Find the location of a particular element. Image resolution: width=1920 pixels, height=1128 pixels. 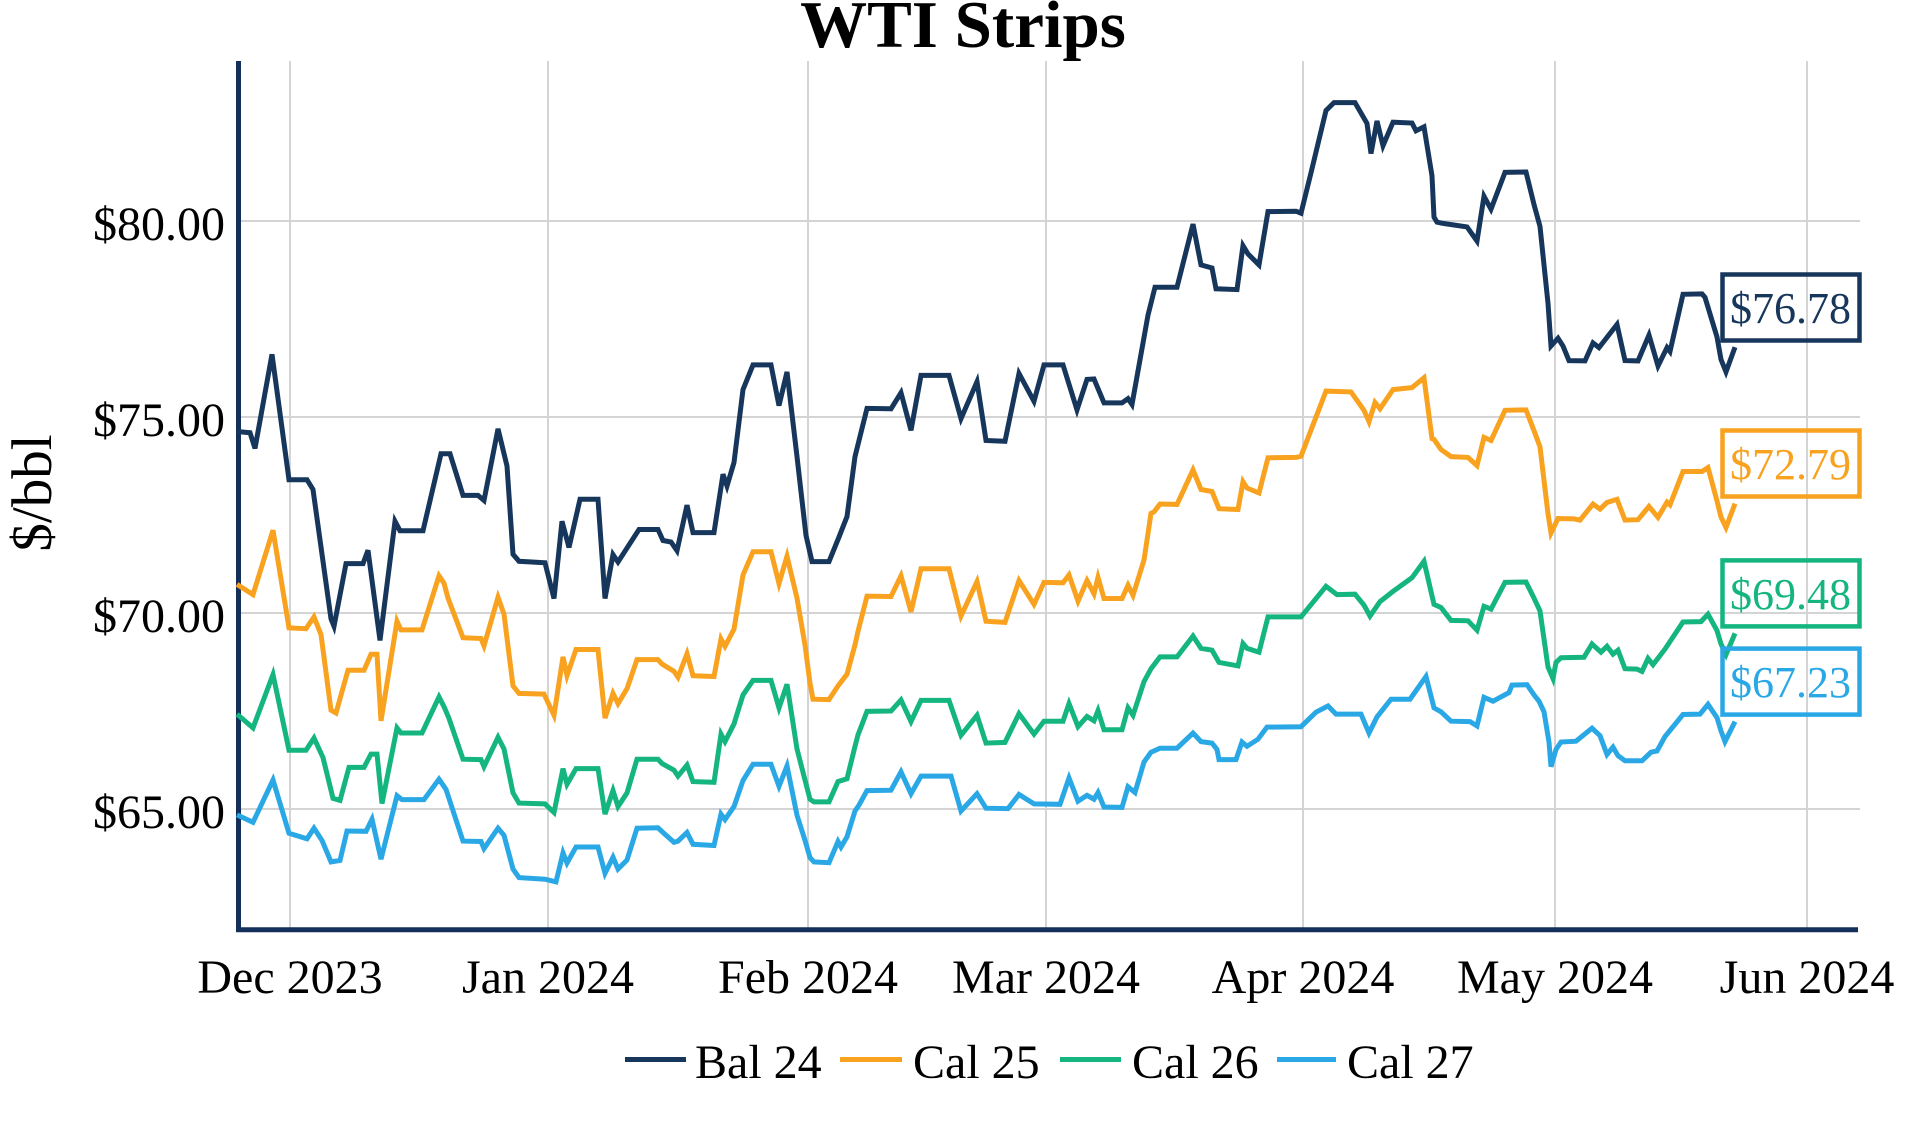

svg-text: $65.00 is located at coordinates (159, 812).